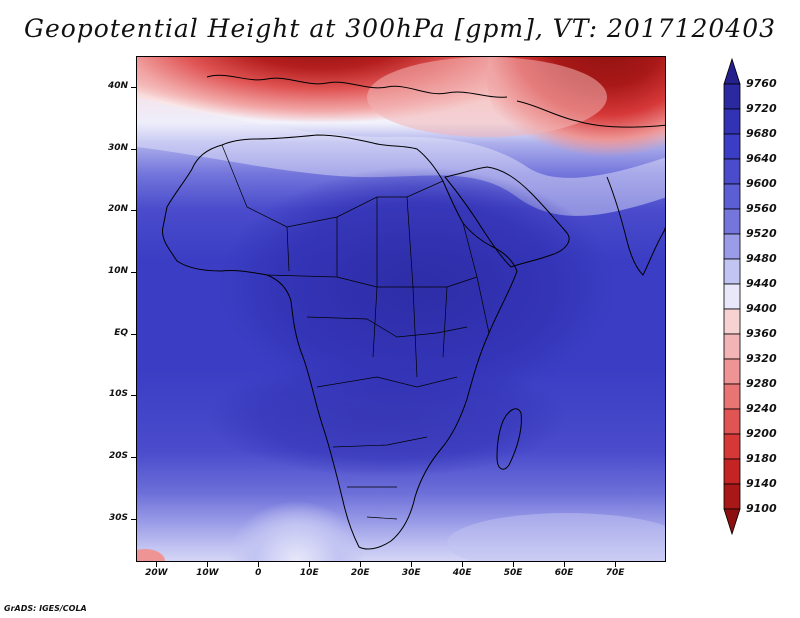 The width and height of the screenshot is (800, 618). What do you see at coordinates (507, 217) in the screenshot?
I see `arabia-coastline` at bounding box center [507, 217].